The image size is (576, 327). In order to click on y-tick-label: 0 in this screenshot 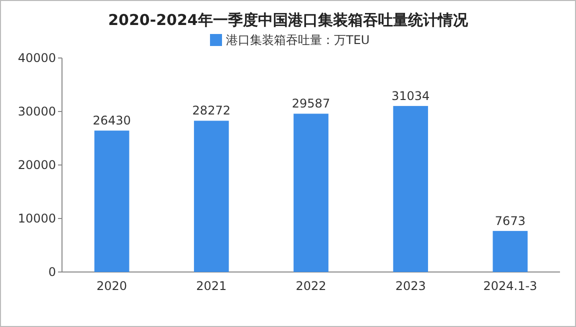, I will do `click(52, 272)`.